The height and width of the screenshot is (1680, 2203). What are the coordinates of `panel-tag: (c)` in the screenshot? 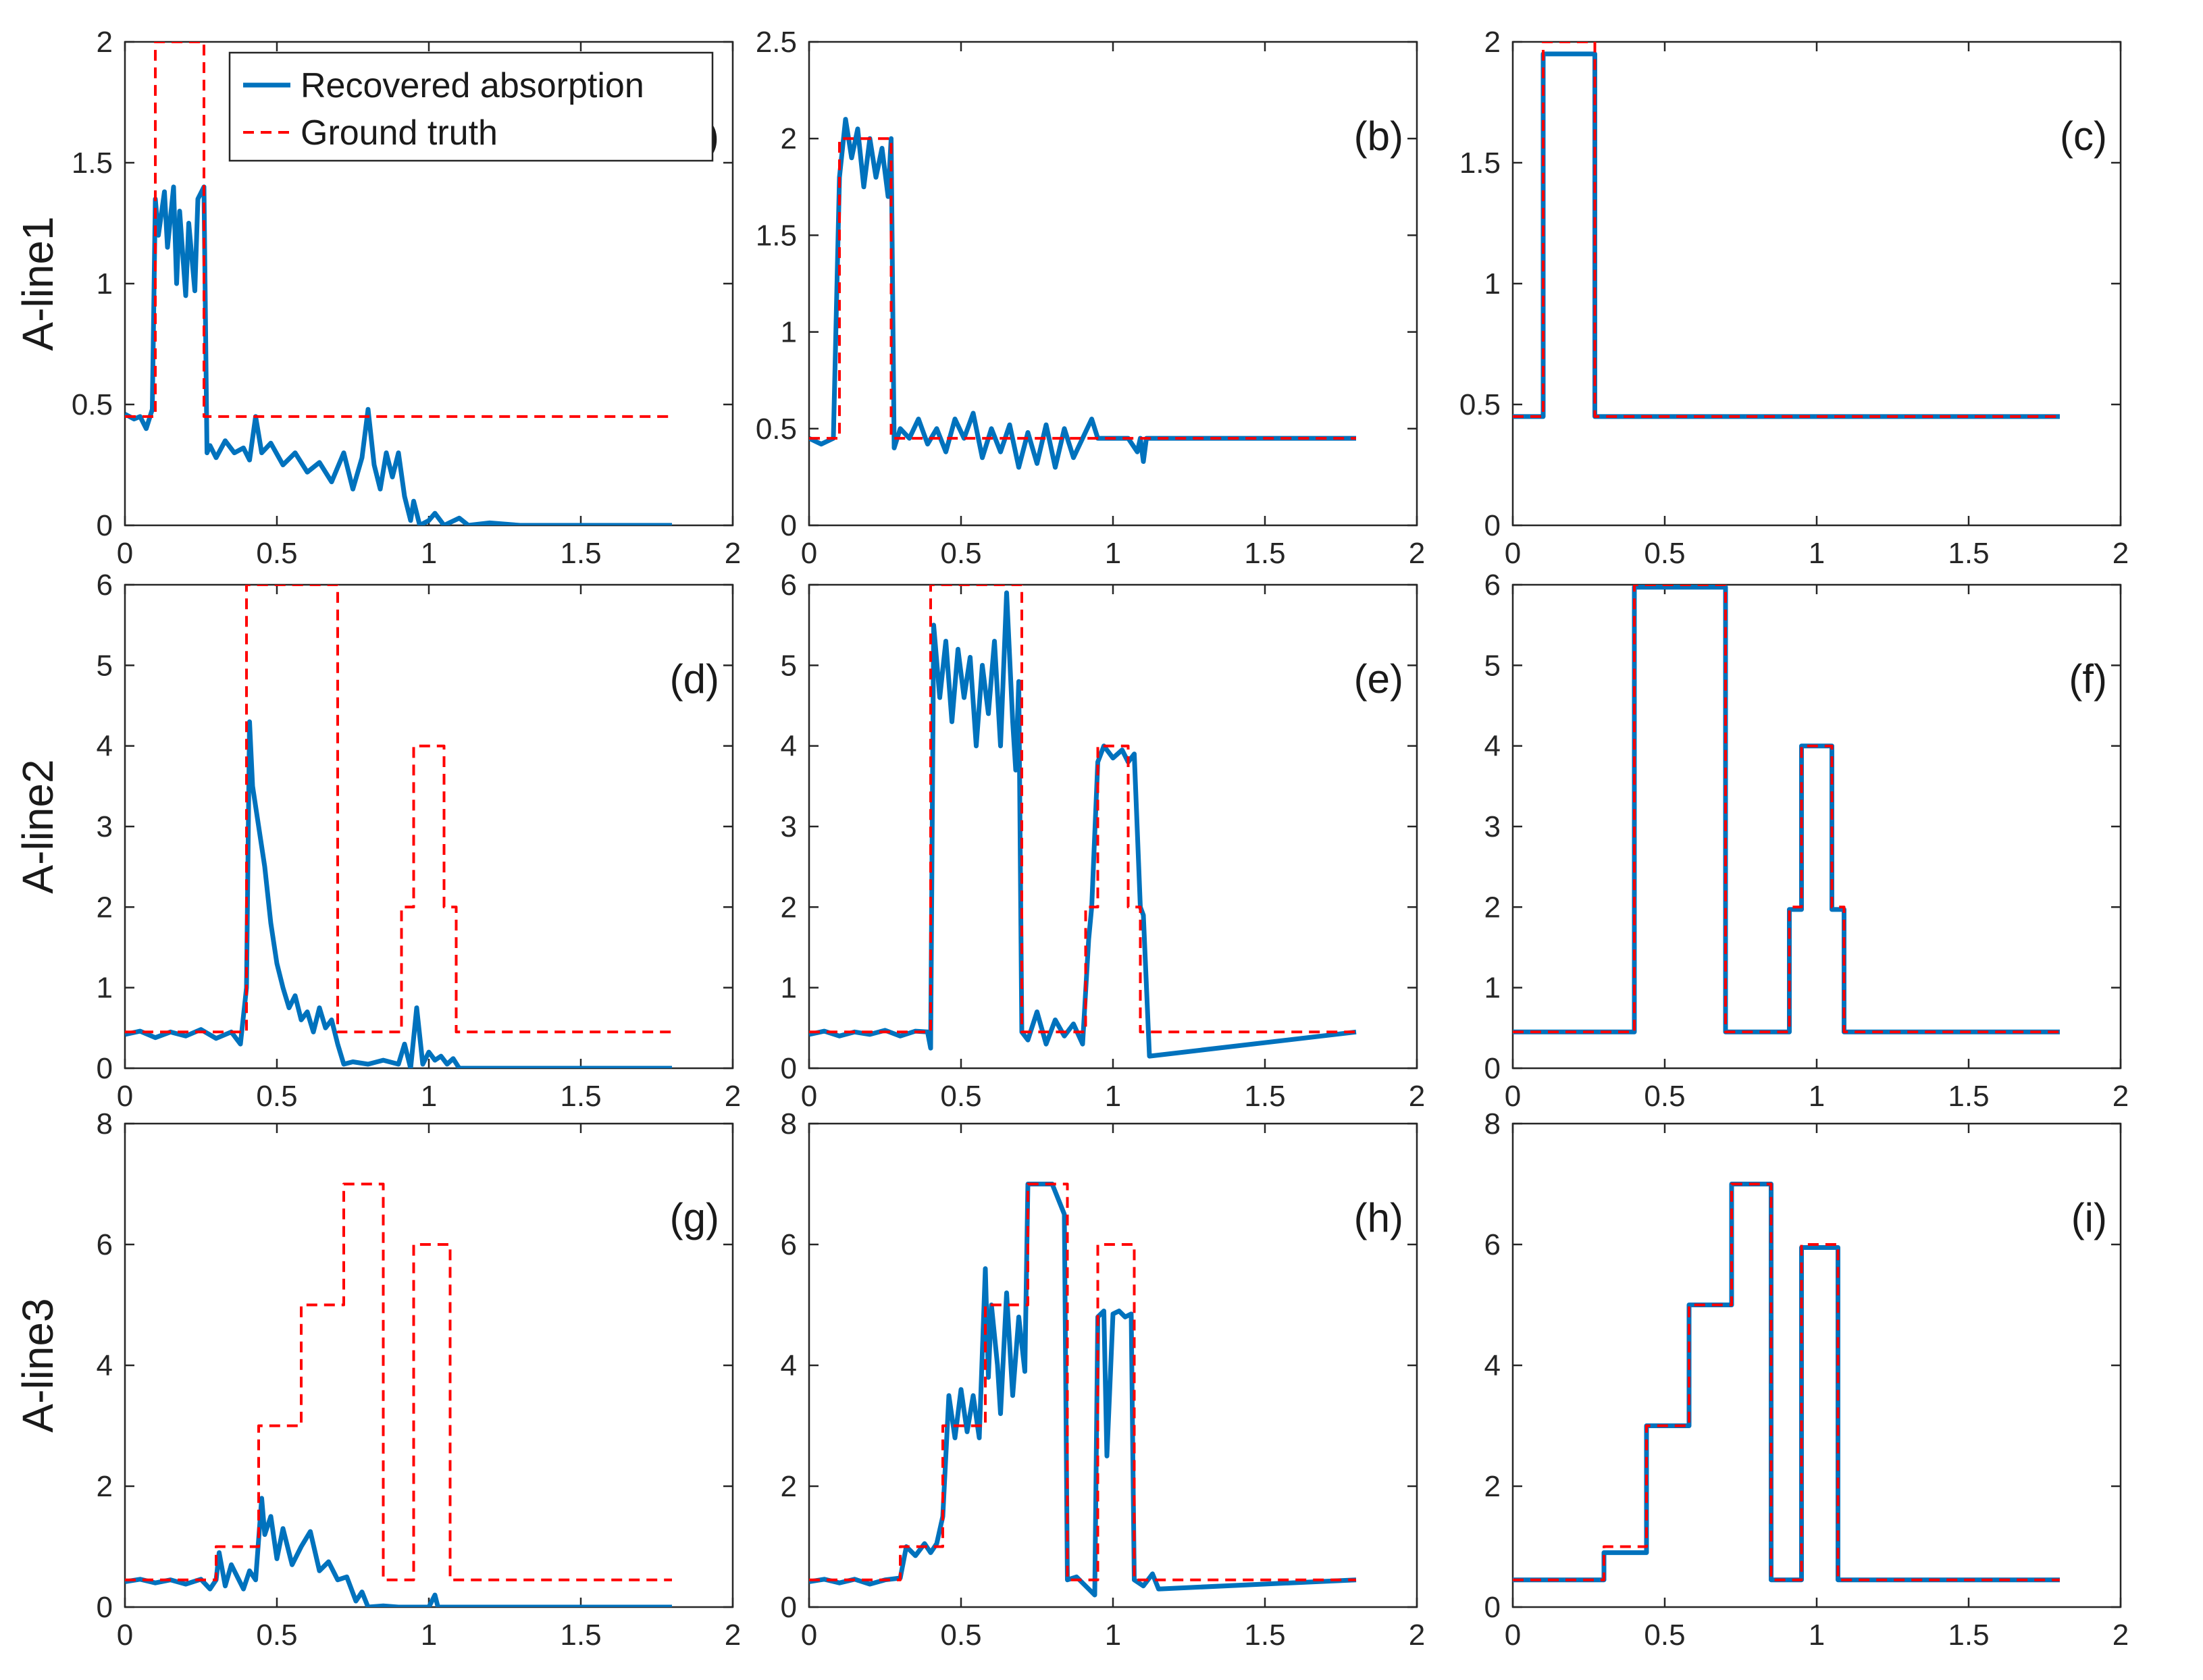 It's located at (2083, 136).